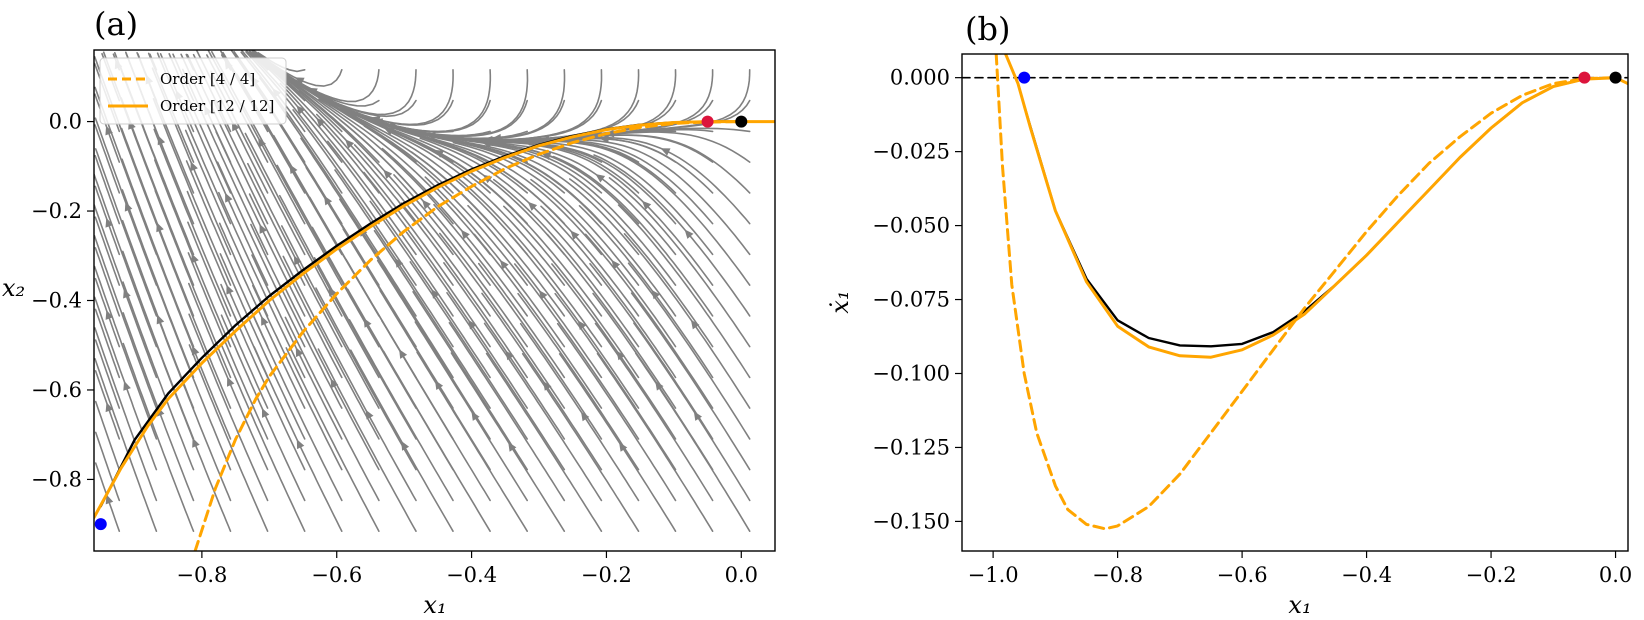 The image size is (1644, 620). What do you see at coordinates (207, 79) in the screenshot?
I see `legend-label-order-4: Order [4 / 4]` at bounding box center [207, 79].